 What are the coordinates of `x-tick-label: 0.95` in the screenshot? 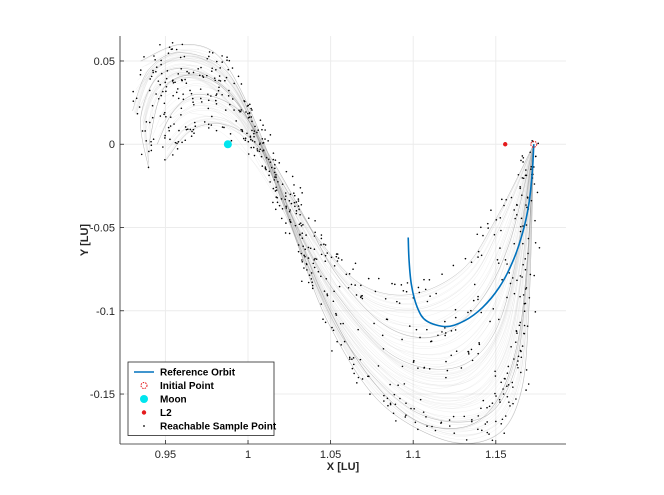 It's located at (165, 455).